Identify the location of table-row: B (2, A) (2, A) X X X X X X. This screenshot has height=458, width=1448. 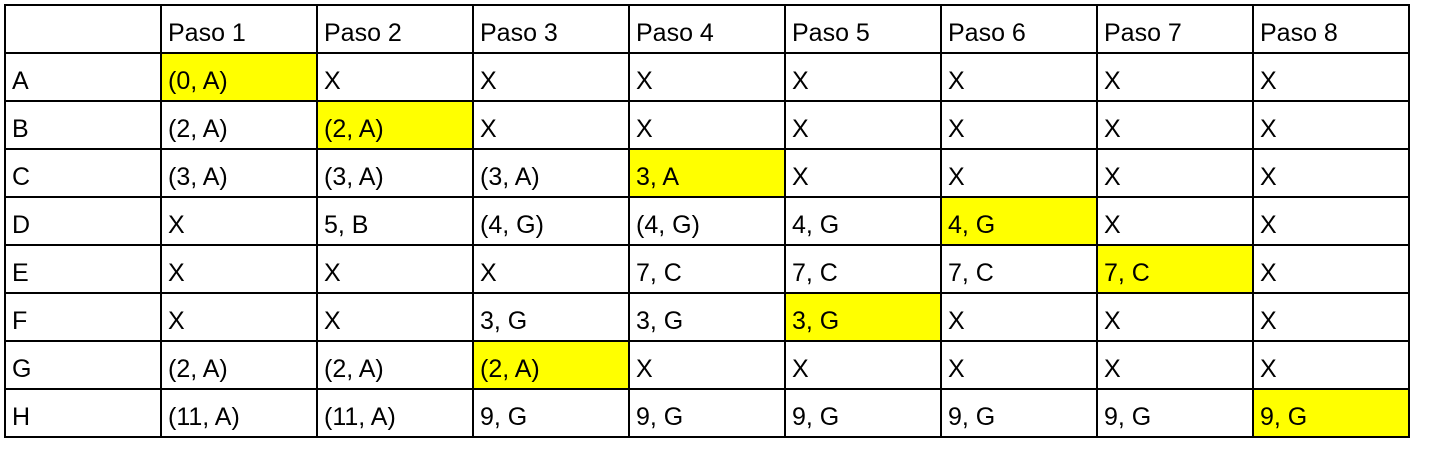
(707, 125).